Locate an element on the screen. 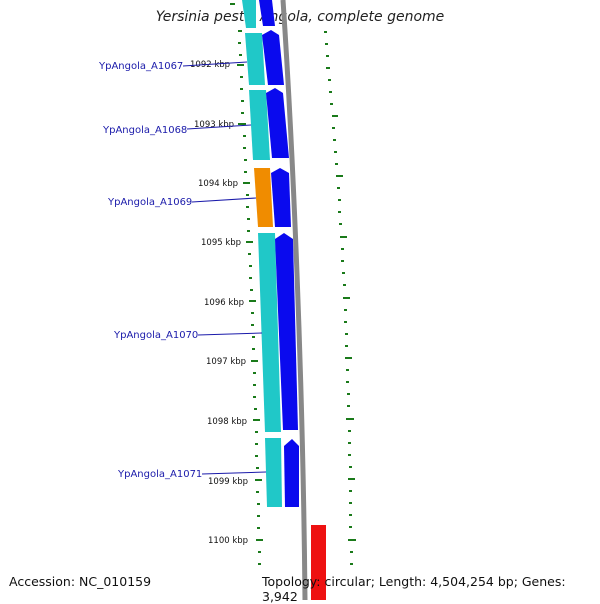 This screenshot has height=604, width=600. cds-arrow-a1067 is located at coordinates (273, 57).